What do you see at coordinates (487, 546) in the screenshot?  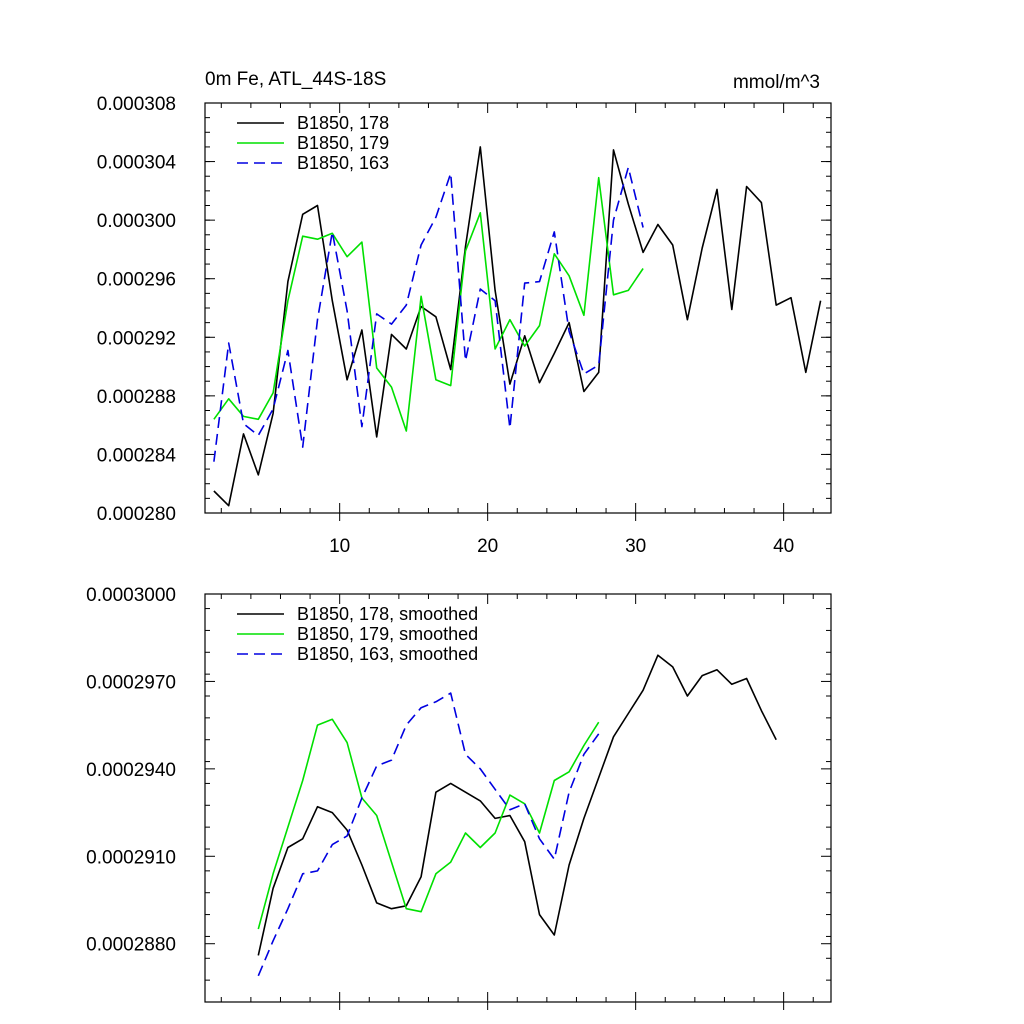 I see `x-tick-label: 20` at bounding box center [487, 546].